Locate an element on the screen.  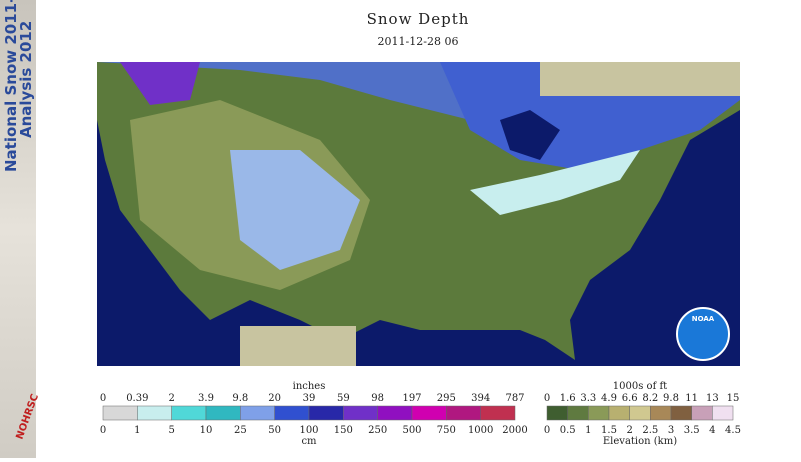
legend-label: 98 is located at coordinates (377, 398).